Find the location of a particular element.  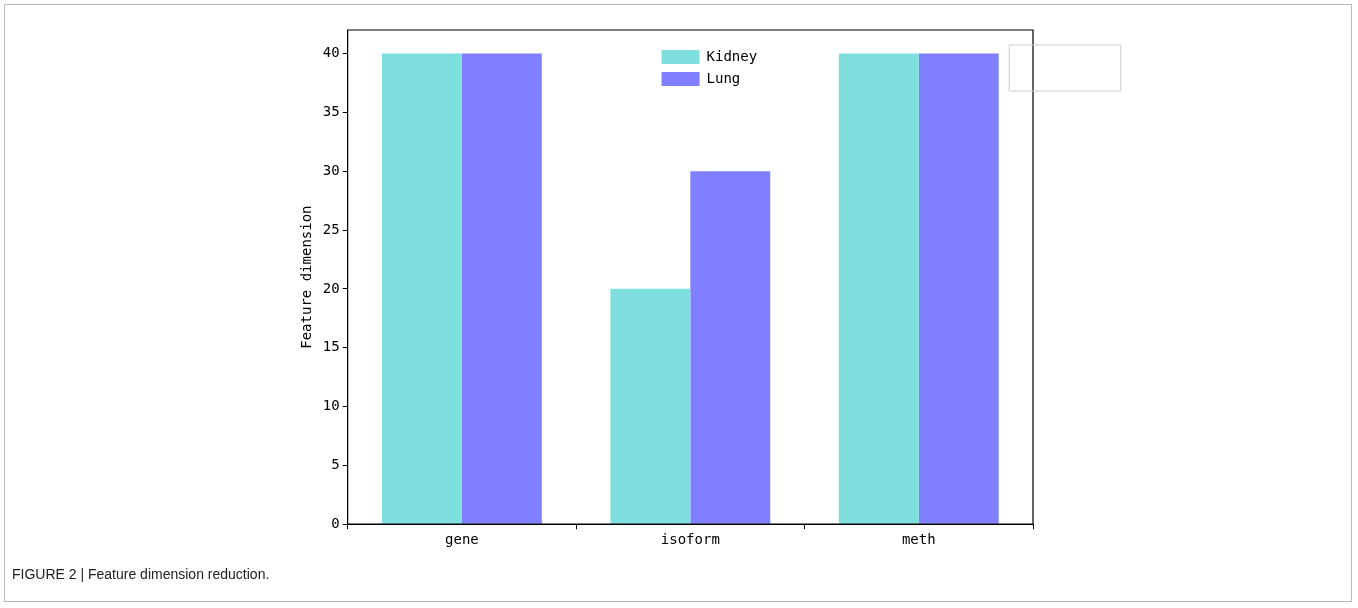

y-axis-title: Feature dimension is located at coordinates (306, 277).